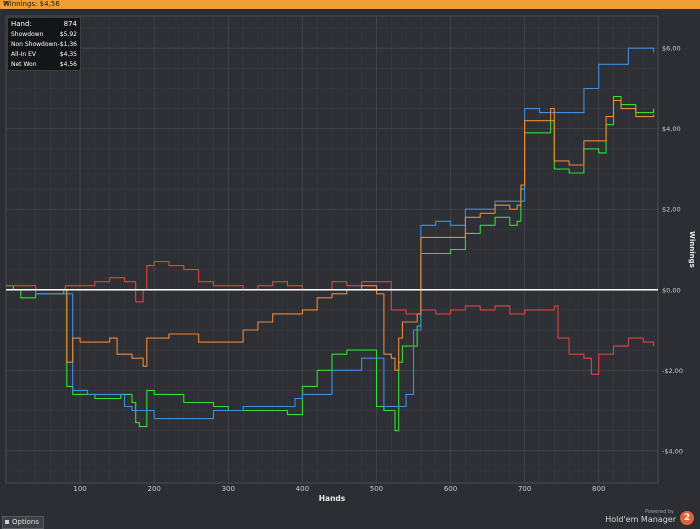 This screenshot has height=529, width=700. Describe the element at coordinates (6, 4) in the screenshot. I see `close-icon: ✕` at that location.